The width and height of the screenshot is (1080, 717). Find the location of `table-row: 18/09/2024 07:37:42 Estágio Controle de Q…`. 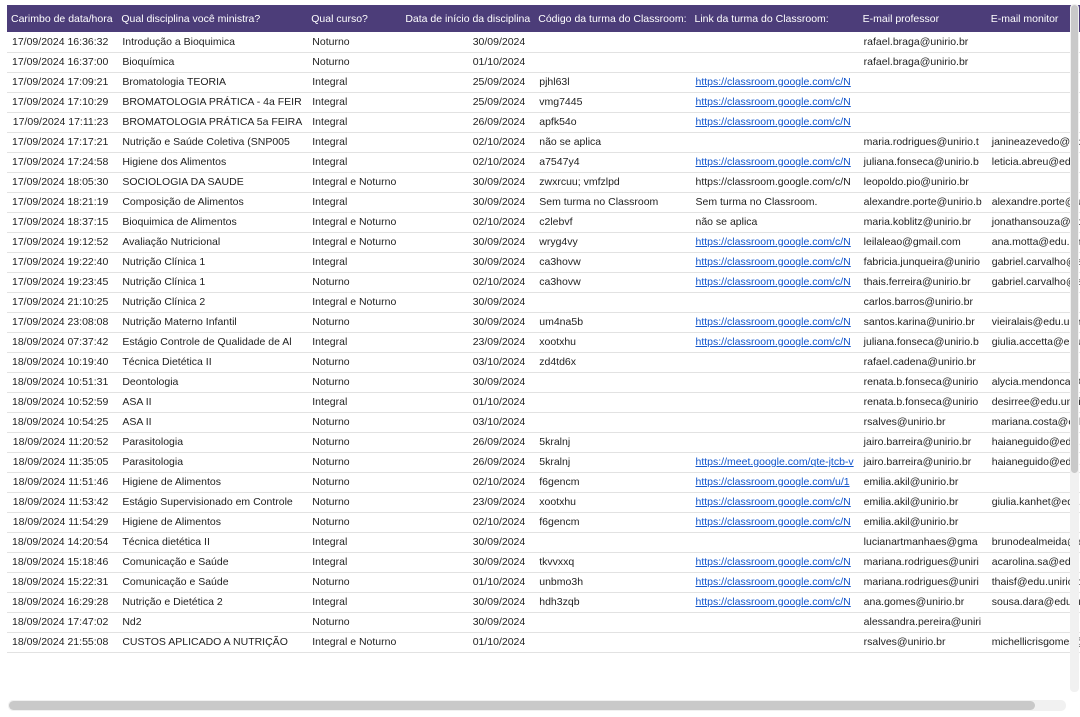

table-row: 18/09/2024 07:37:42 Estágio Controle de Q… is located at coordinates (543, 342).